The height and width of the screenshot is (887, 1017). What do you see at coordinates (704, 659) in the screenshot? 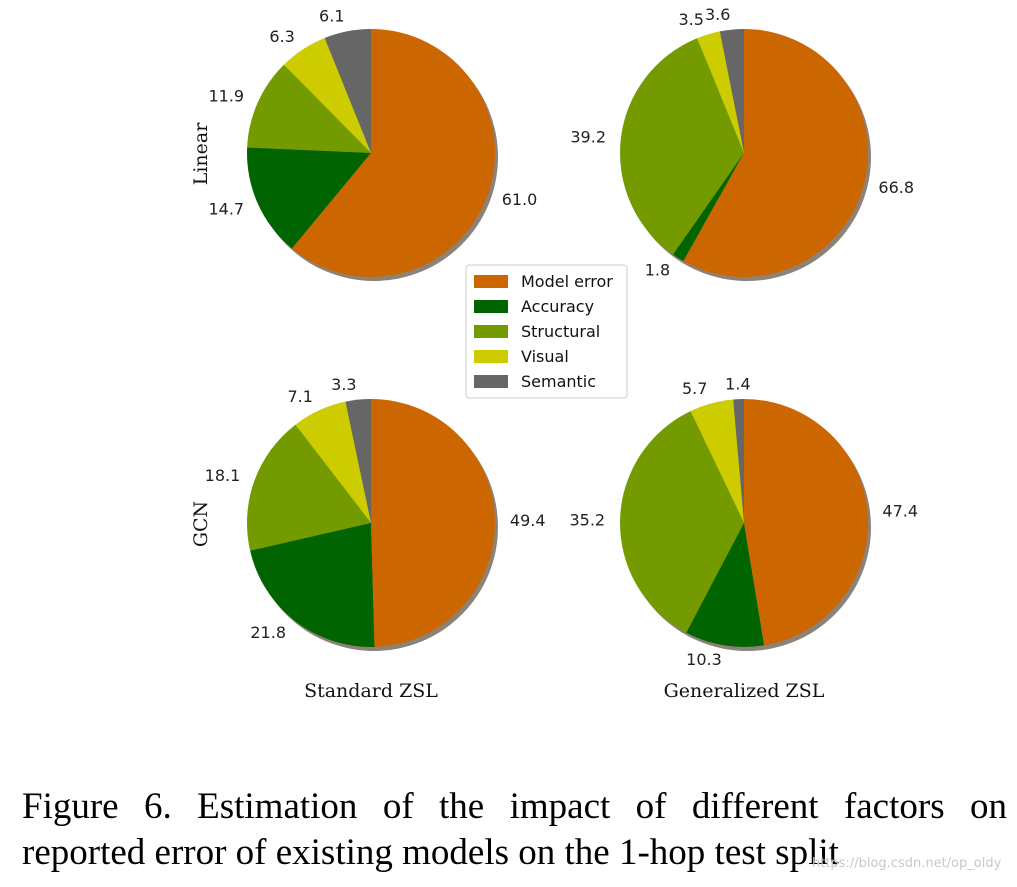
I see `pie-value-label-accuracy: 10.3` at bounding box center [704, 659].